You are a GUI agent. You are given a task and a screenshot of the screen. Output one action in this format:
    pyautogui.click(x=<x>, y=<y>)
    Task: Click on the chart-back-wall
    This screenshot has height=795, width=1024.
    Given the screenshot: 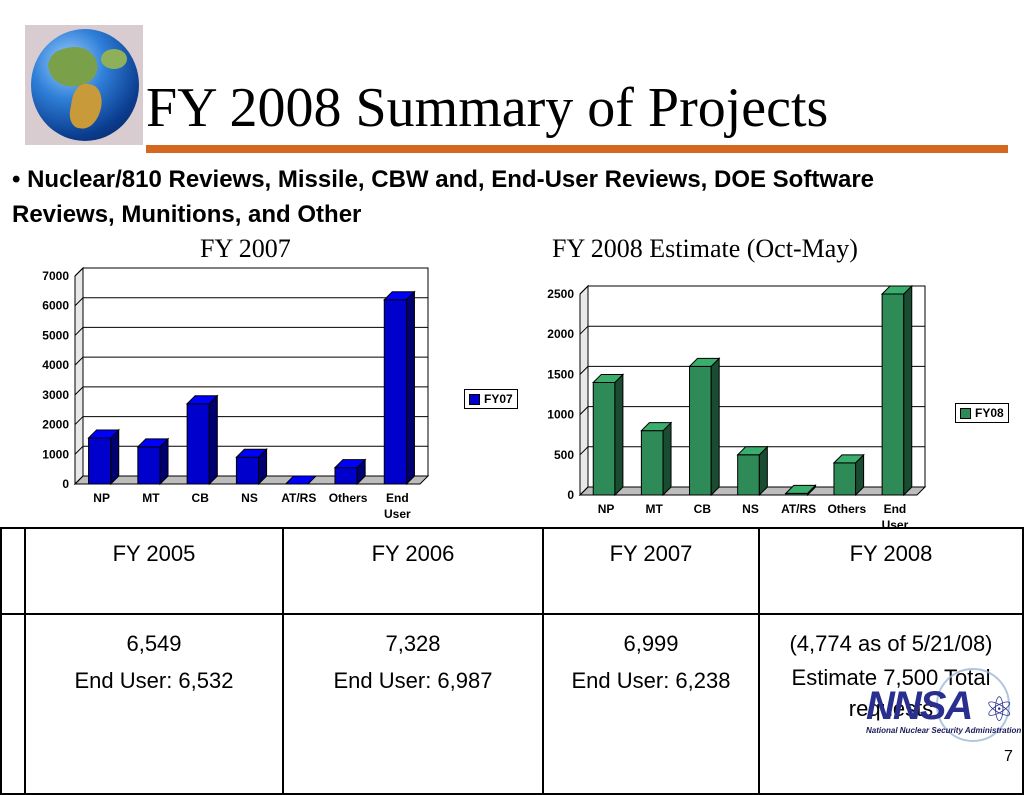 What is the action you would take?
    pyautogui.click(x=255, y=372)
    